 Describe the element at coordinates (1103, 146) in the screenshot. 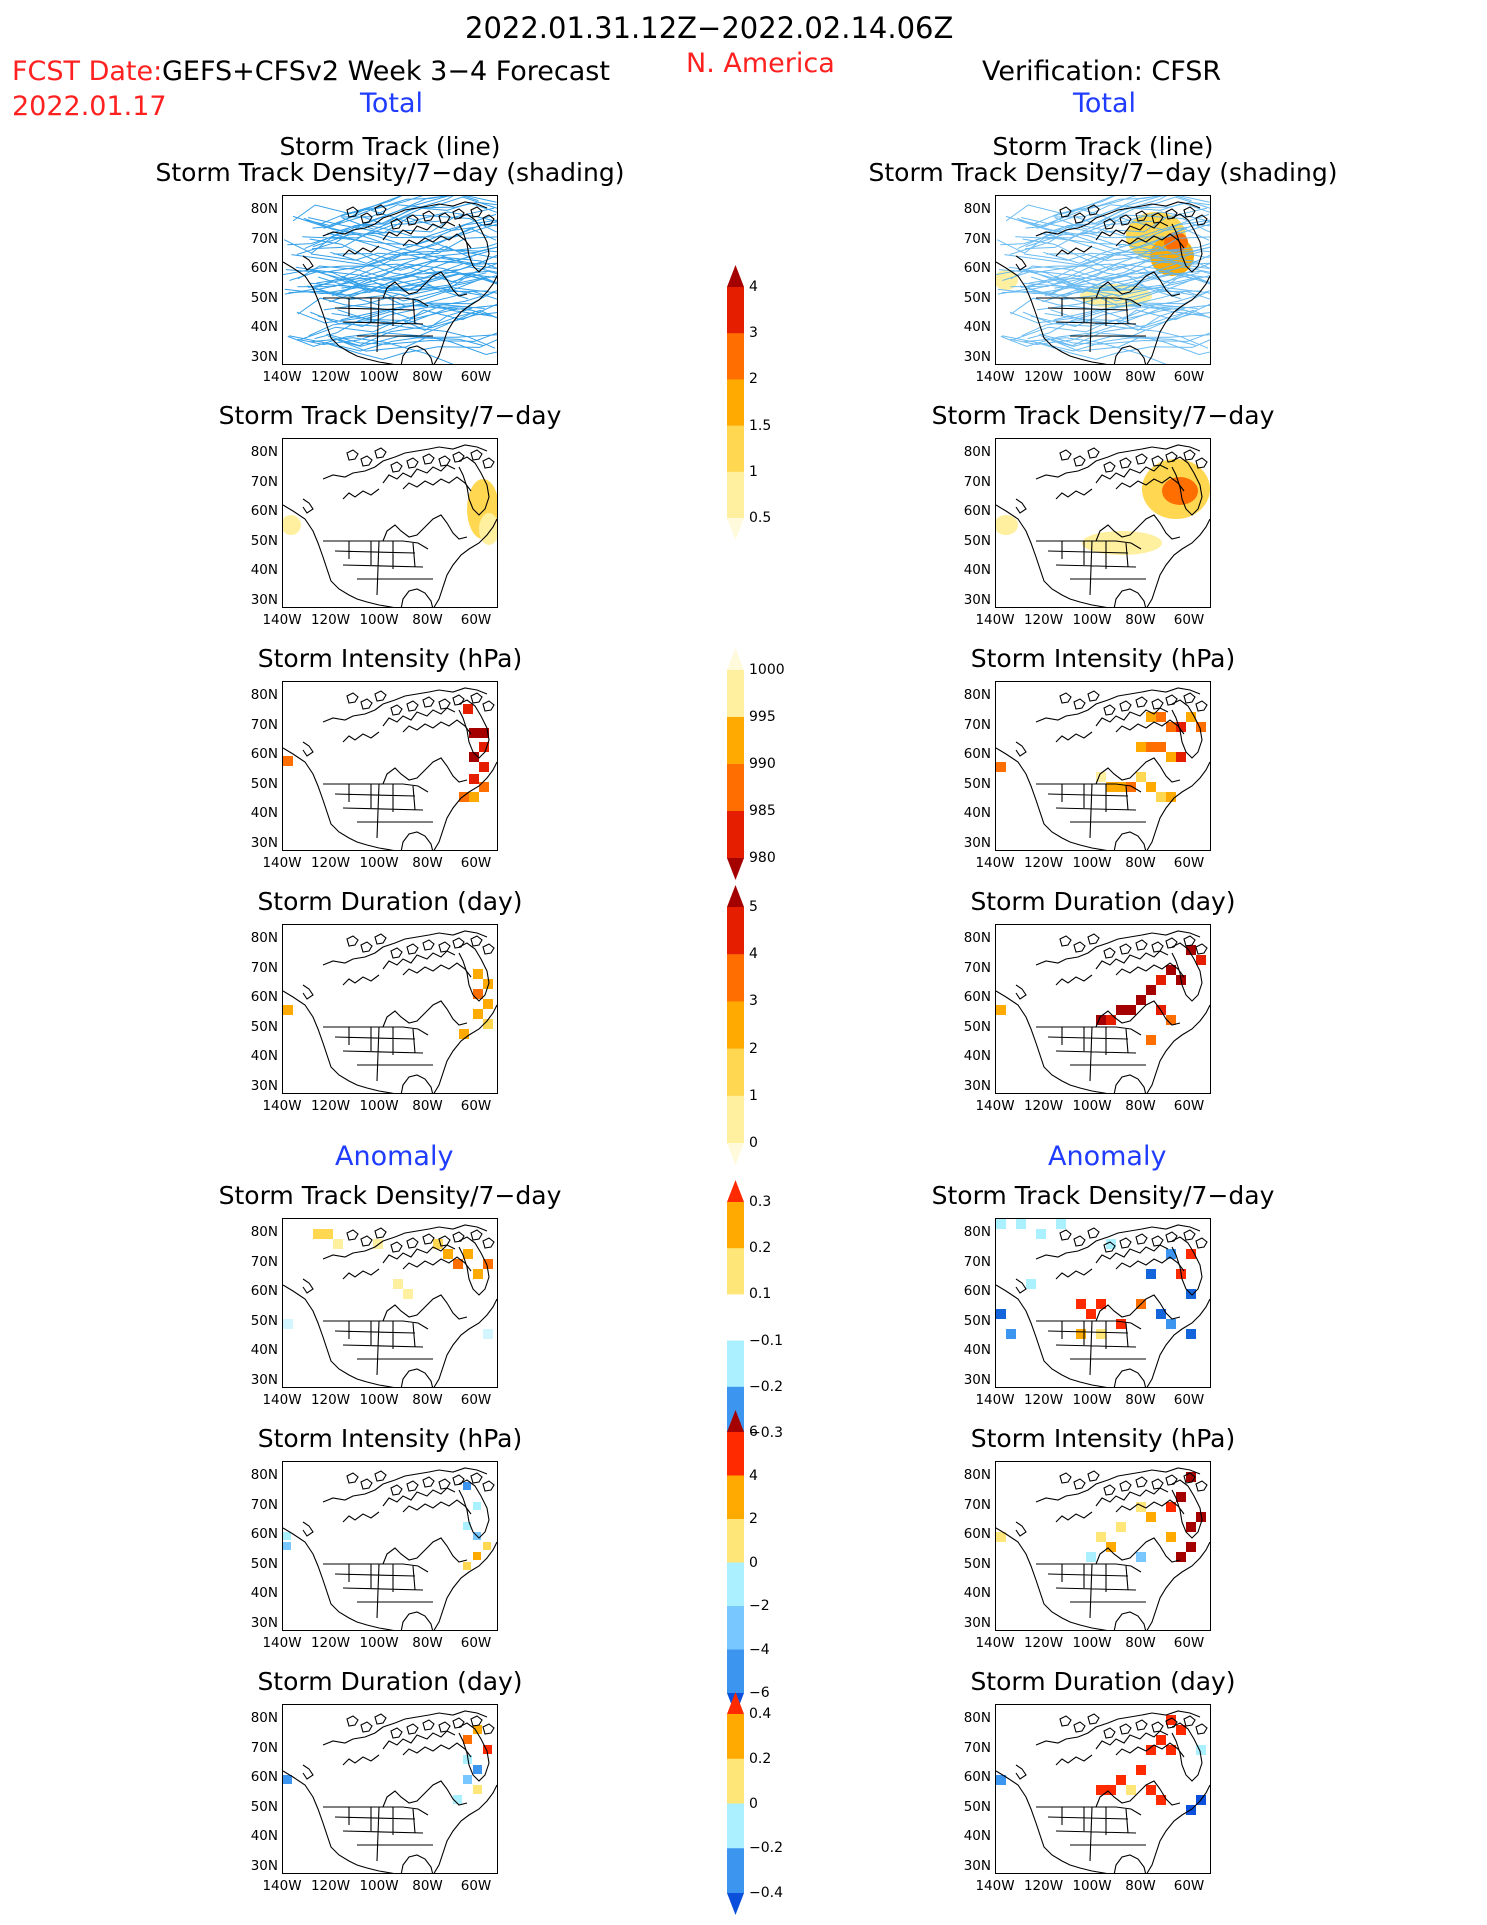

I see `panel-title: Storm Track (line)` at that location.